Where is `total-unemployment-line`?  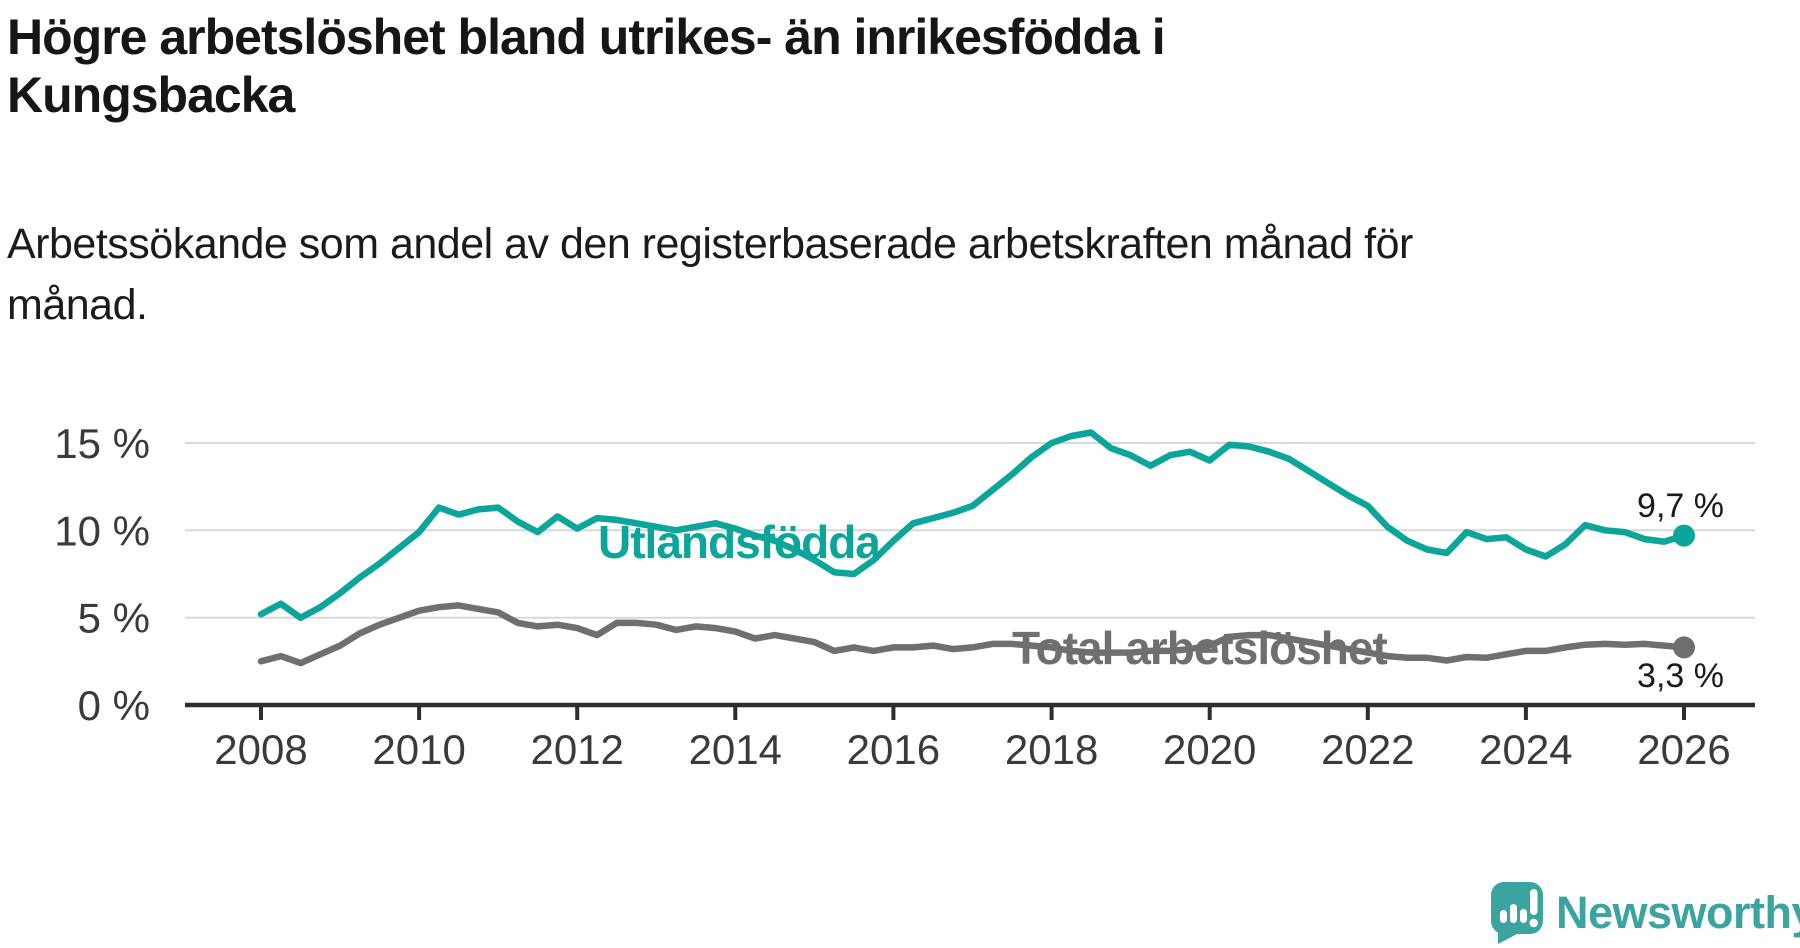
total-unemployment-line is located at coordinates (972, 634).